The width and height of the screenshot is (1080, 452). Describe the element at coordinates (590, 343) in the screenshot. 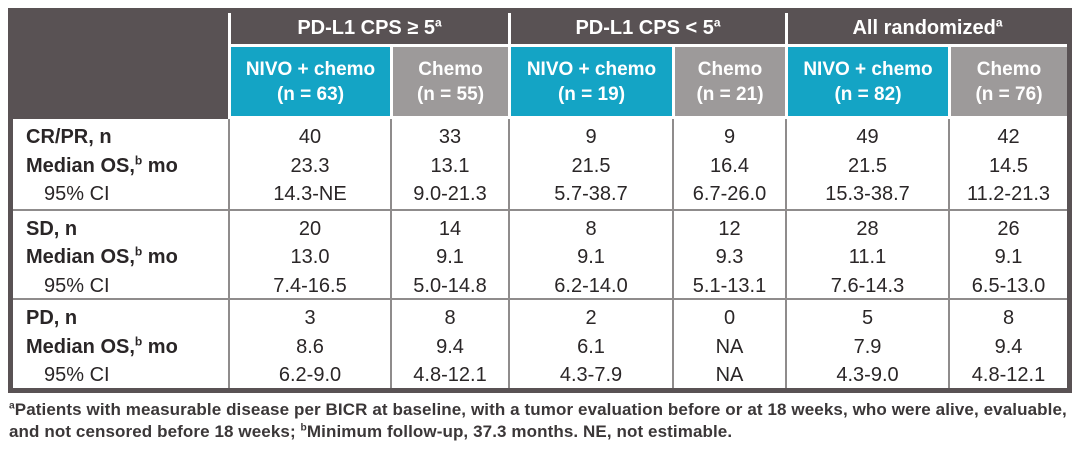

I see `cell-pd-nivo19: 2 6.1 4.3-7.9` at that location.